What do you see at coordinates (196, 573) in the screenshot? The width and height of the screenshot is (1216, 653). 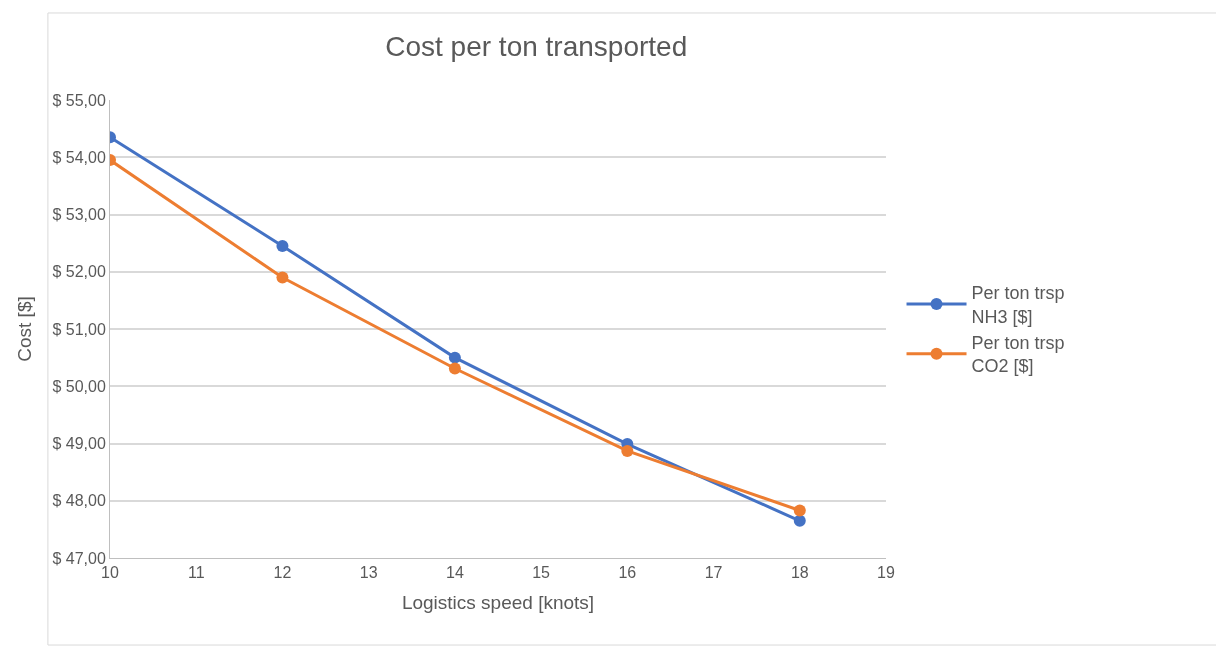 I see `x-tick-label: 11` at bounding box center [196, 573].